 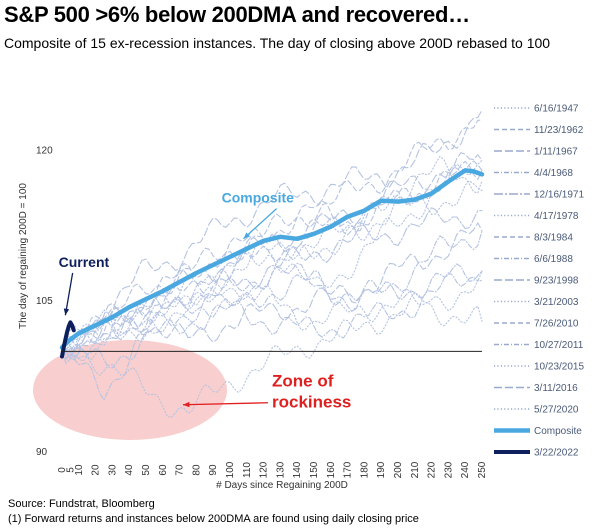 I want to click on legend-entry: 10/27/2011, so click(x=559, y=345).